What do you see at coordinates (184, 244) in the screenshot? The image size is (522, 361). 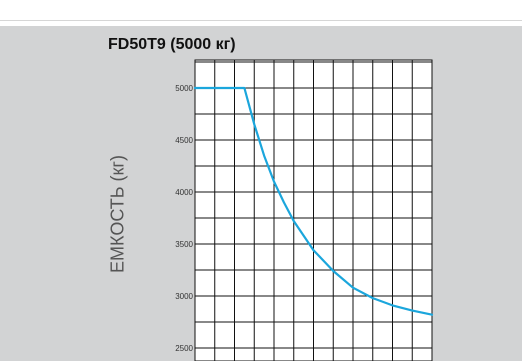 I see `y-tick-label: 3500` at bounding box center [184, 244].